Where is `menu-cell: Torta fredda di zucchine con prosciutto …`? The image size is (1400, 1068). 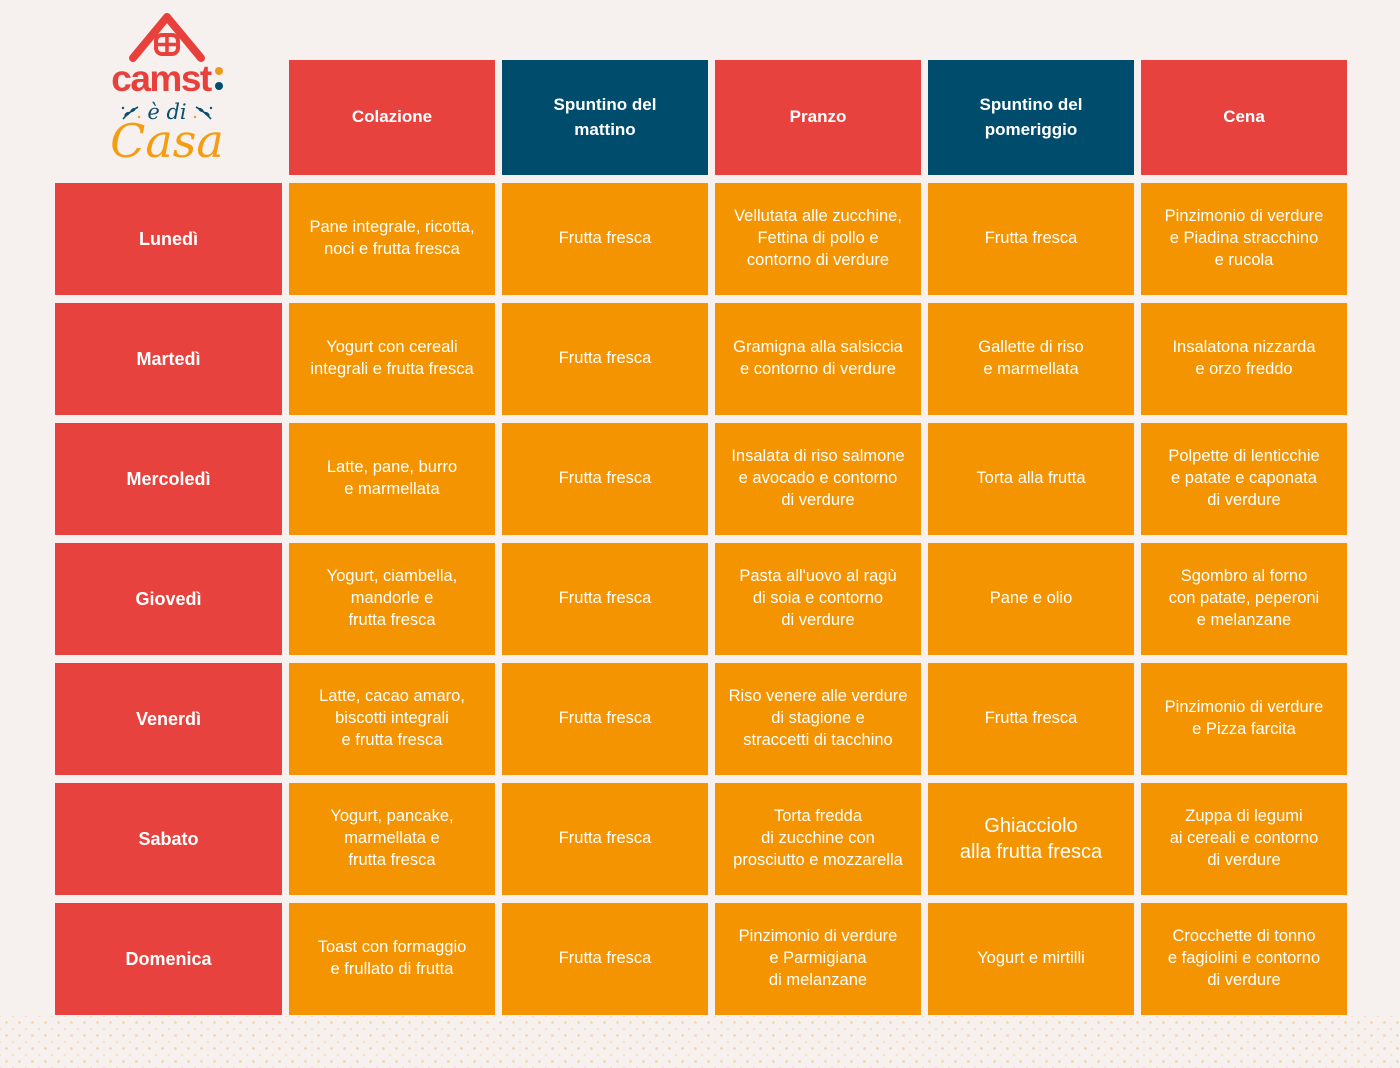 menu-cell: Torta fredda di zucchine con prosciutto … is located at coordinates (818, 839).